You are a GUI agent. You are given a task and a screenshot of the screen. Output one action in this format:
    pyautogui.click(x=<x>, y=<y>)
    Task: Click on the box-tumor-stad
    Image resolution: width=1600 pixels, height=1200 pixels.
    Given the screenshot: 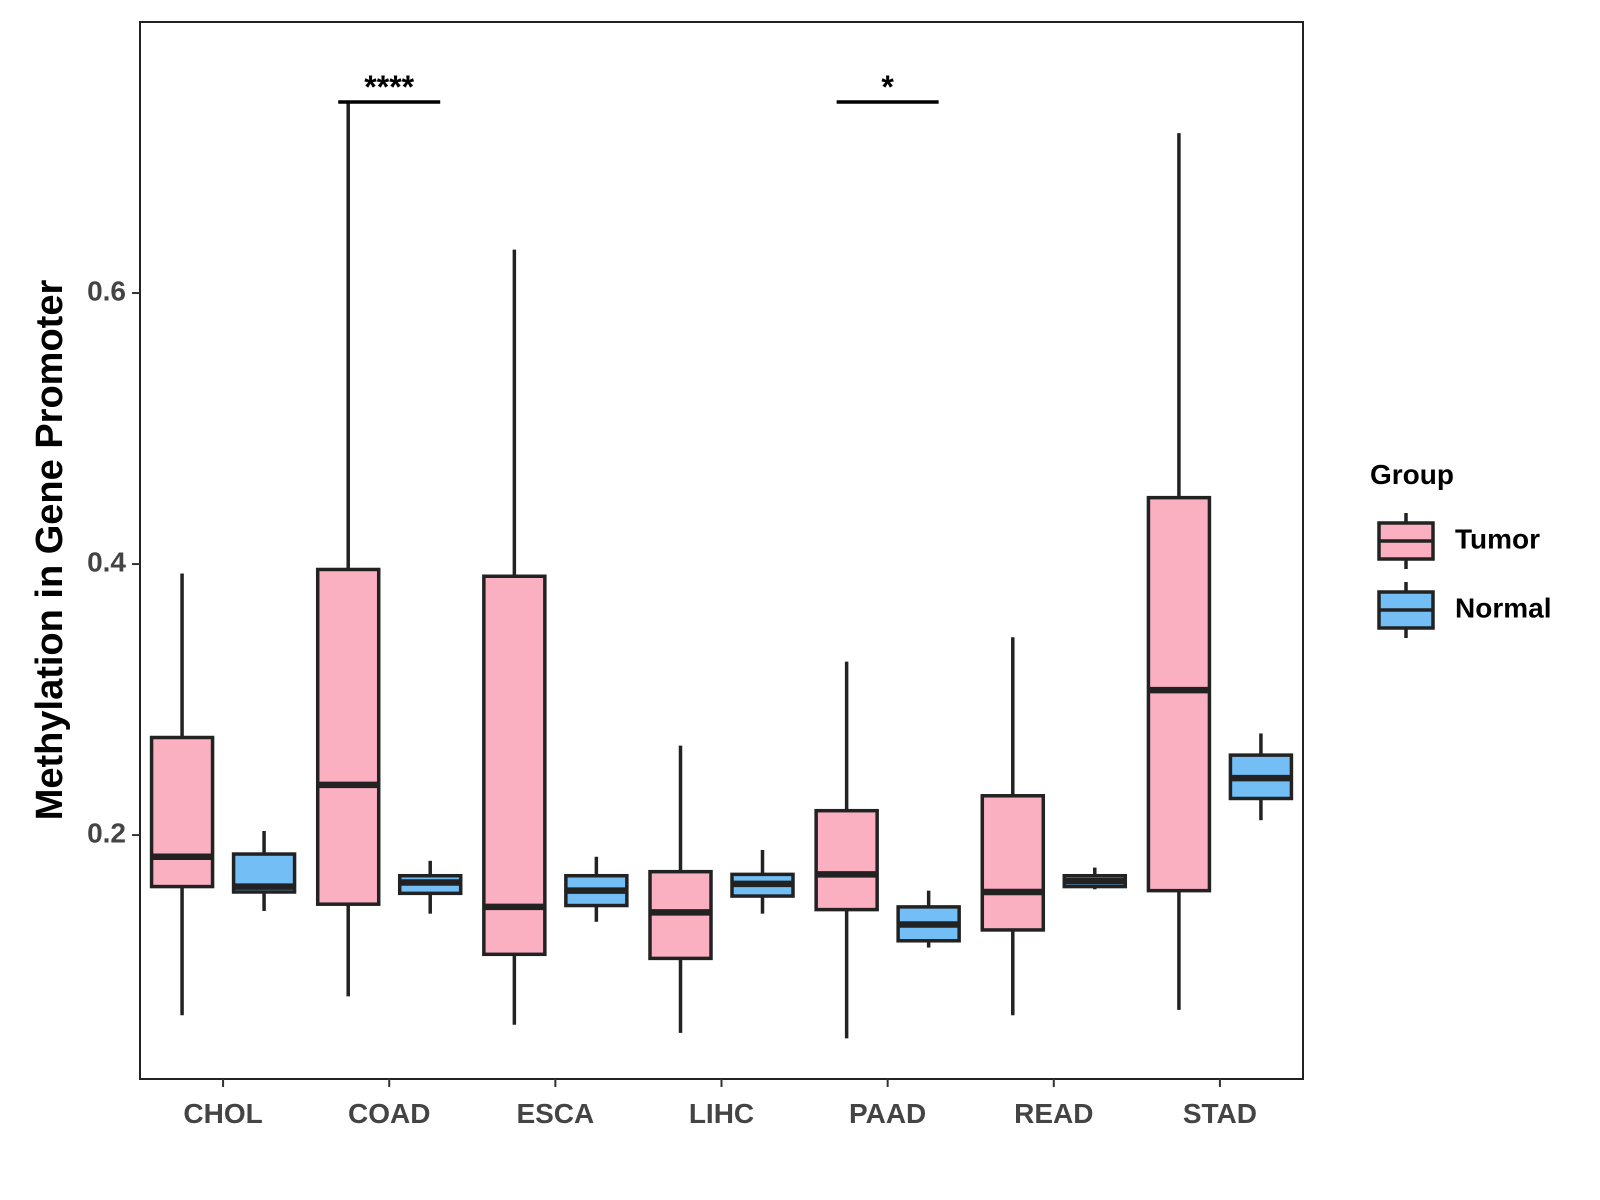 What is the action you would take?
    pyautogui.click(x=1179, y=571)
    